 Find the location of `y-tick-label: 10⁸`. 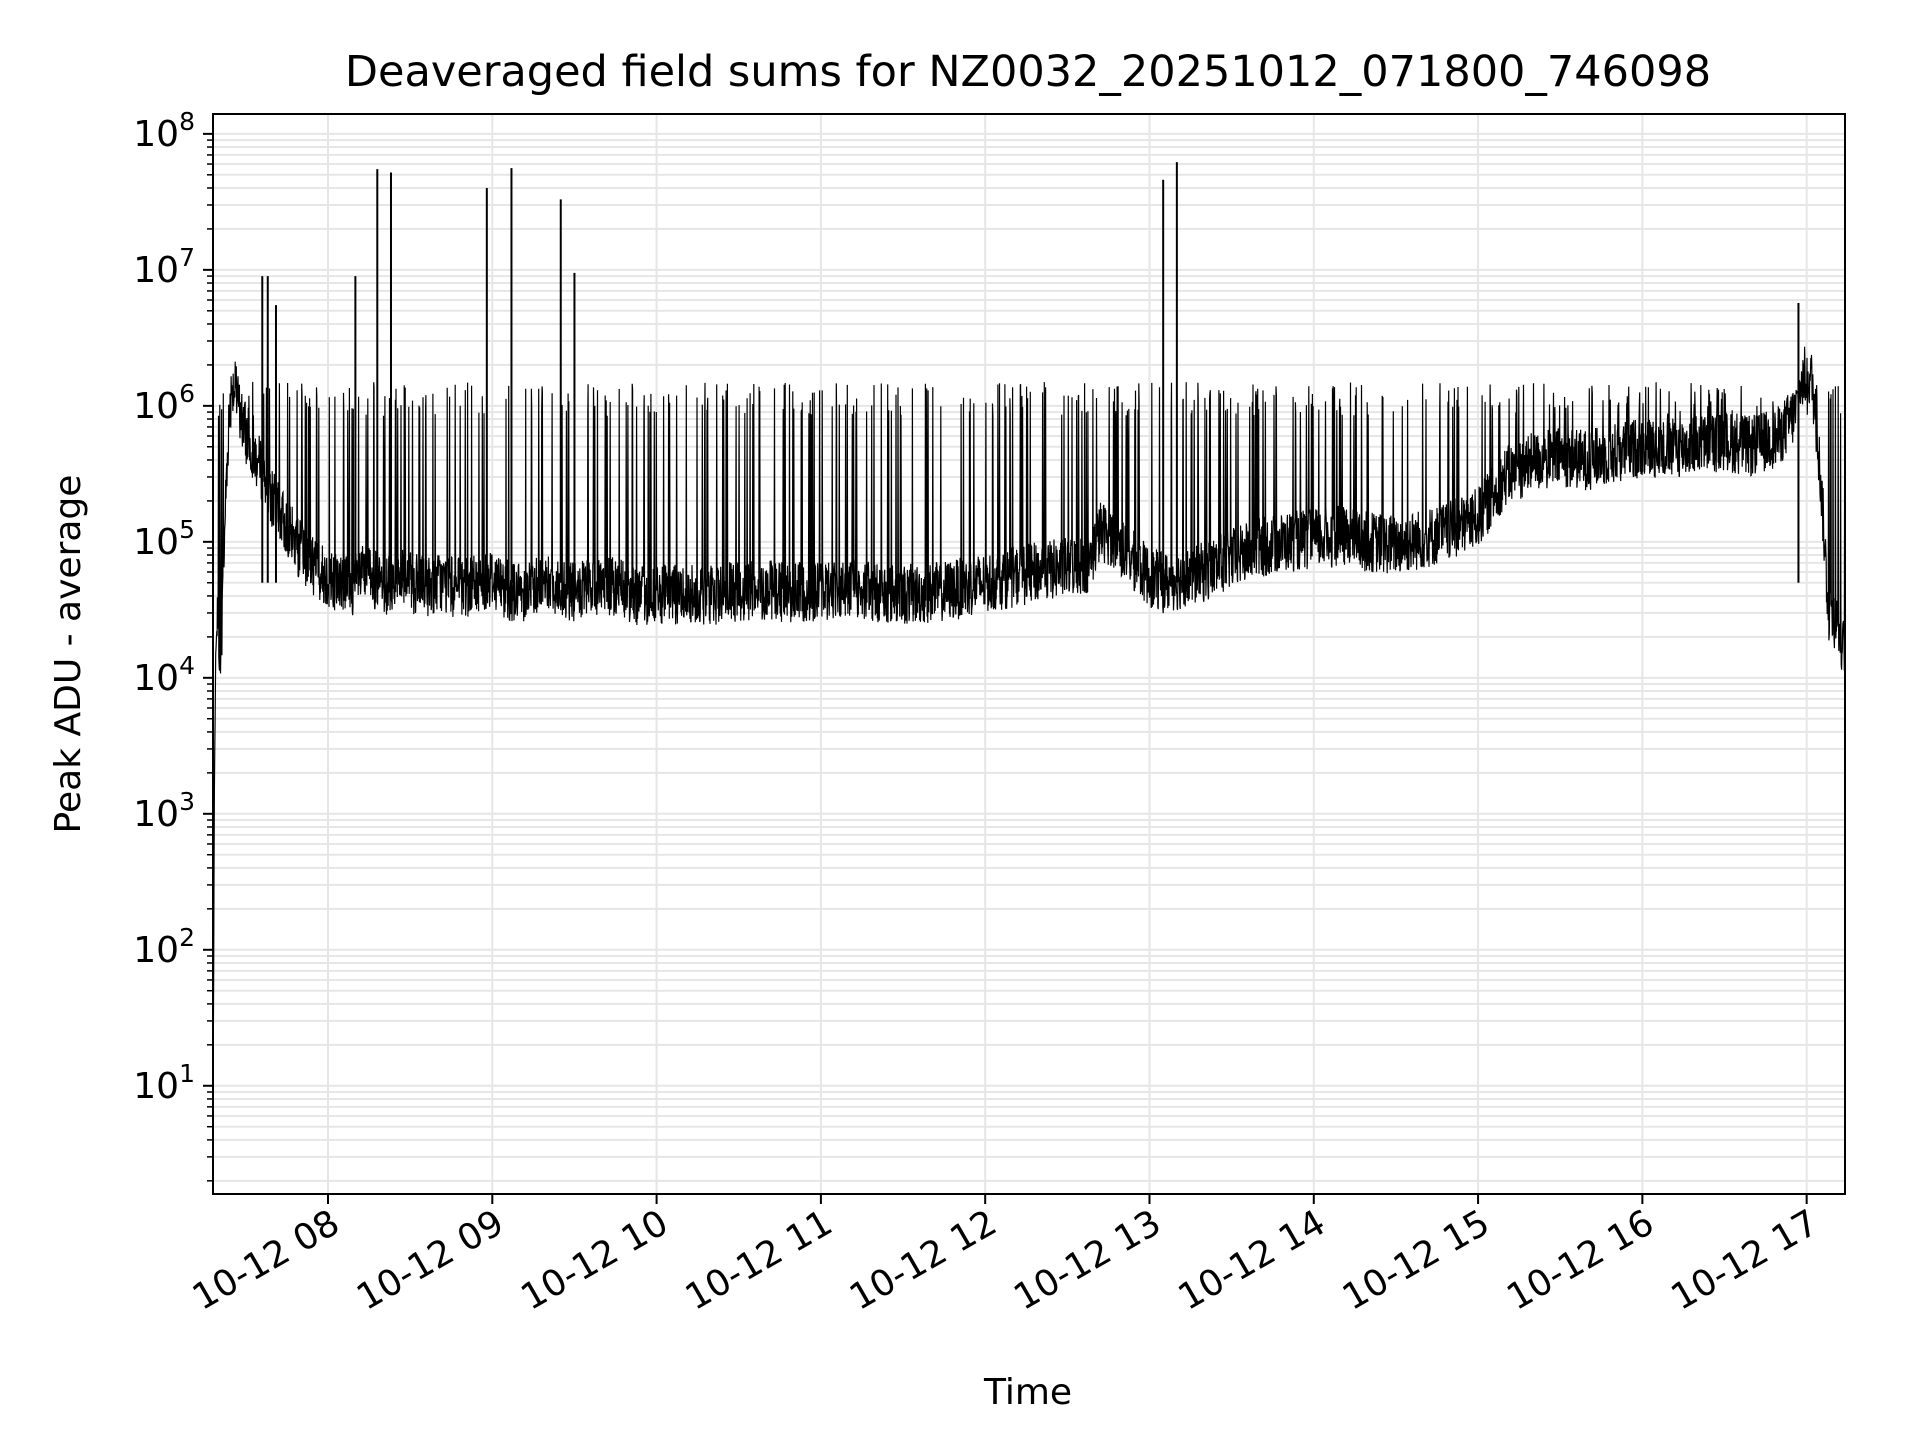

y-tick-label: 10⁸ is located at coordinates (164, 131).